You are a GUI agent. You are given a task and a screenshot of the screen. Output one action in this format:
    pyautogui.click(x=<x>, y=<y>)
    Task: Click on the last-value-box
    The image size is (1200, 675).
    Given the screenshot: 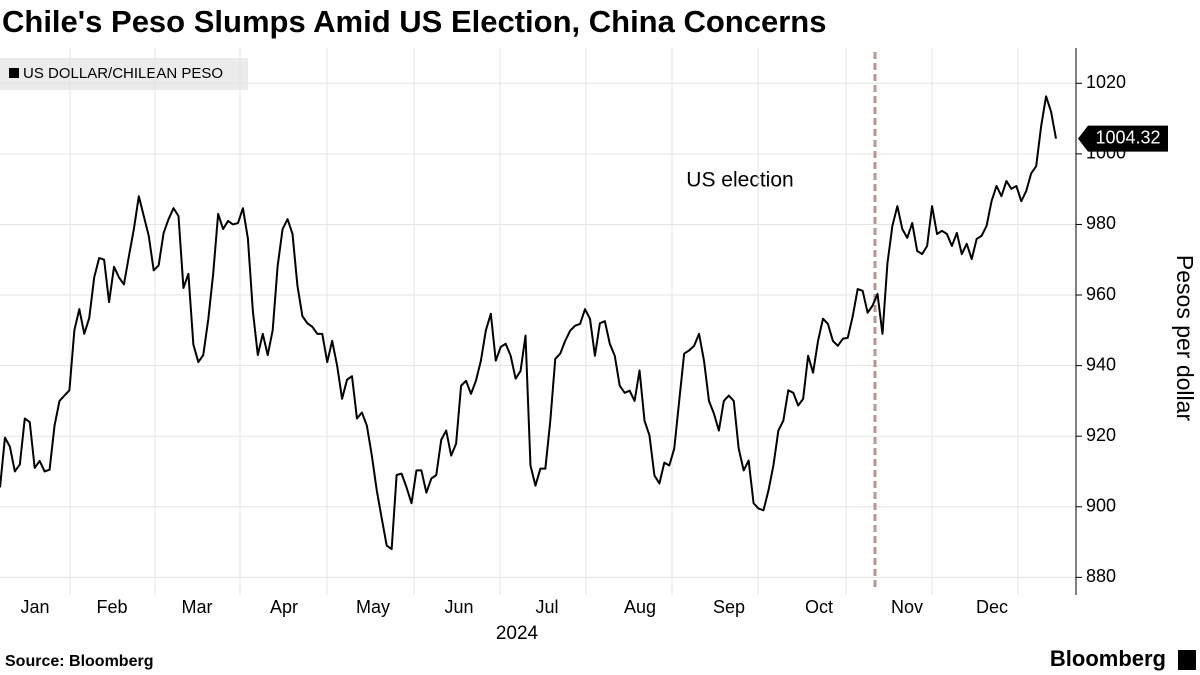 What is the action you would take?
    pyautogui.click(x=1123, y=138)
    